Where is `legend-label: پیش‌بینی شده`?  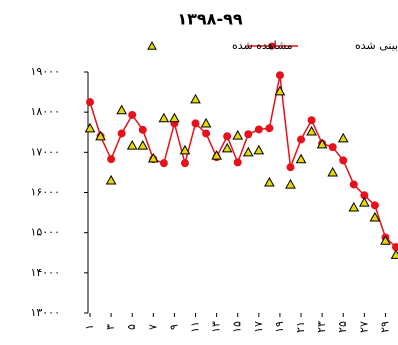
legend-label: پیش‌بینی شده is located at coordinates (376, 45).